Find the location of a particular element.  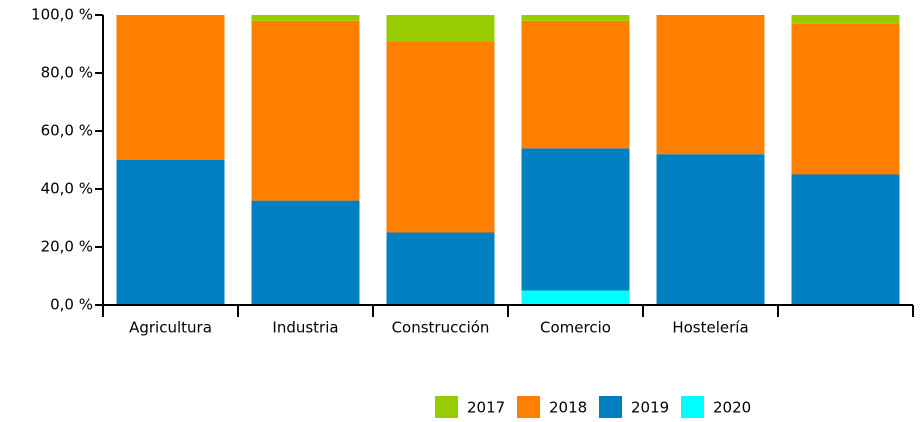

y-tick-label: 20,0 % is located at coordinates (67, 247).